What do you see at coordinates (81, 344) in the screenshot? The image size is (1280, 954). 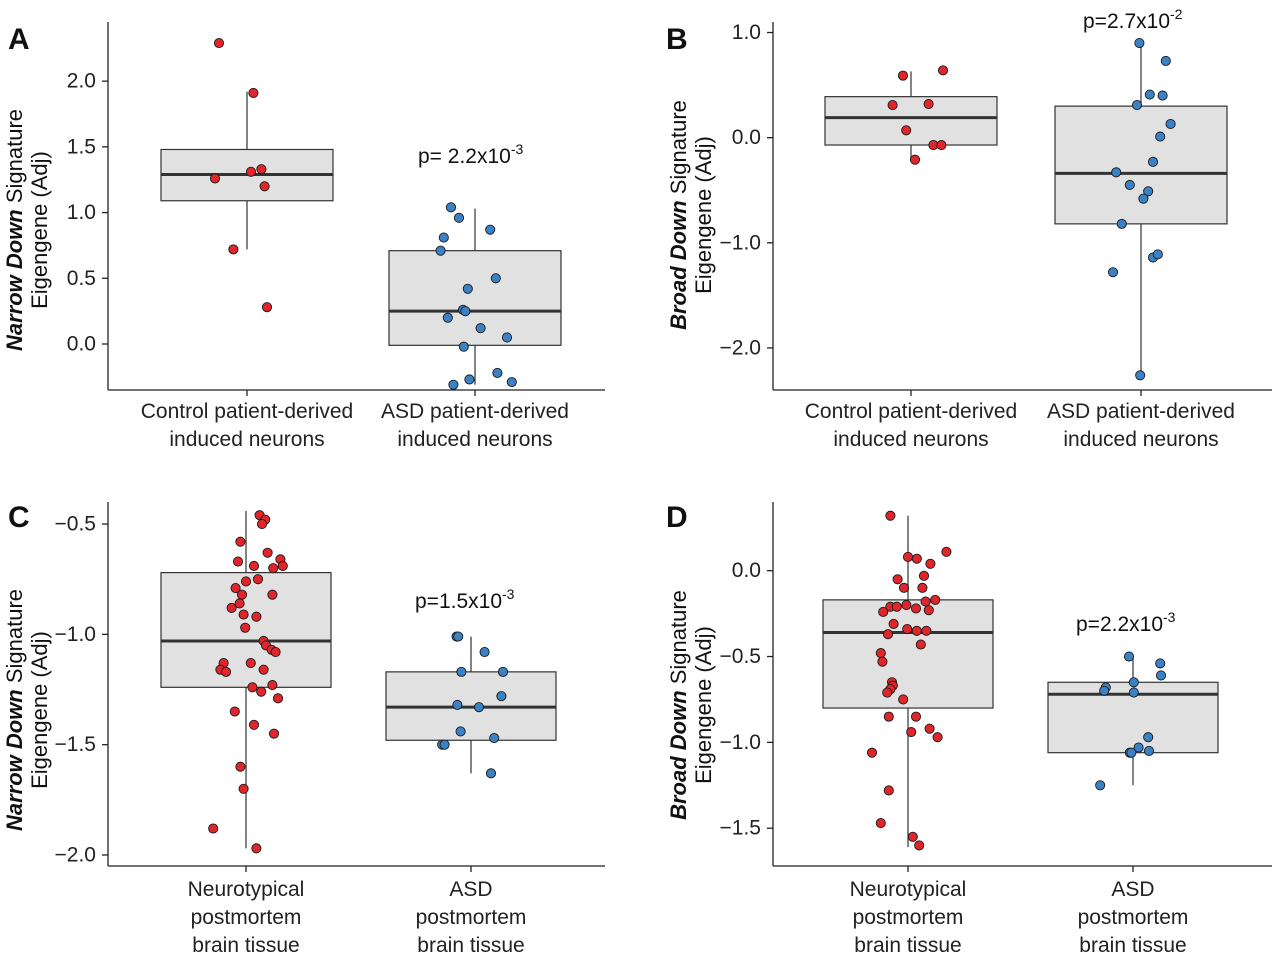 I see `y-tick-label: 0.0` at bounding box center [81, 344].